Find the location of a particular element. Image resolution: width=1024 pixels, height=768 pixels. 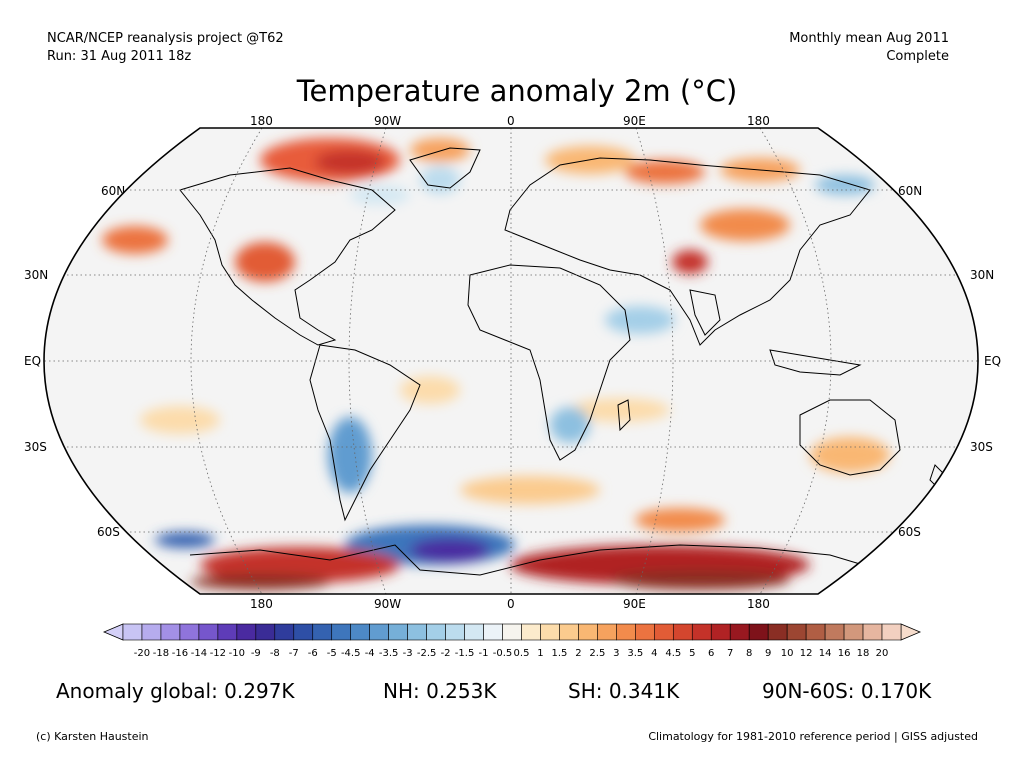

colorbar-tick-label: -2 is located at coordinates (446, 653).